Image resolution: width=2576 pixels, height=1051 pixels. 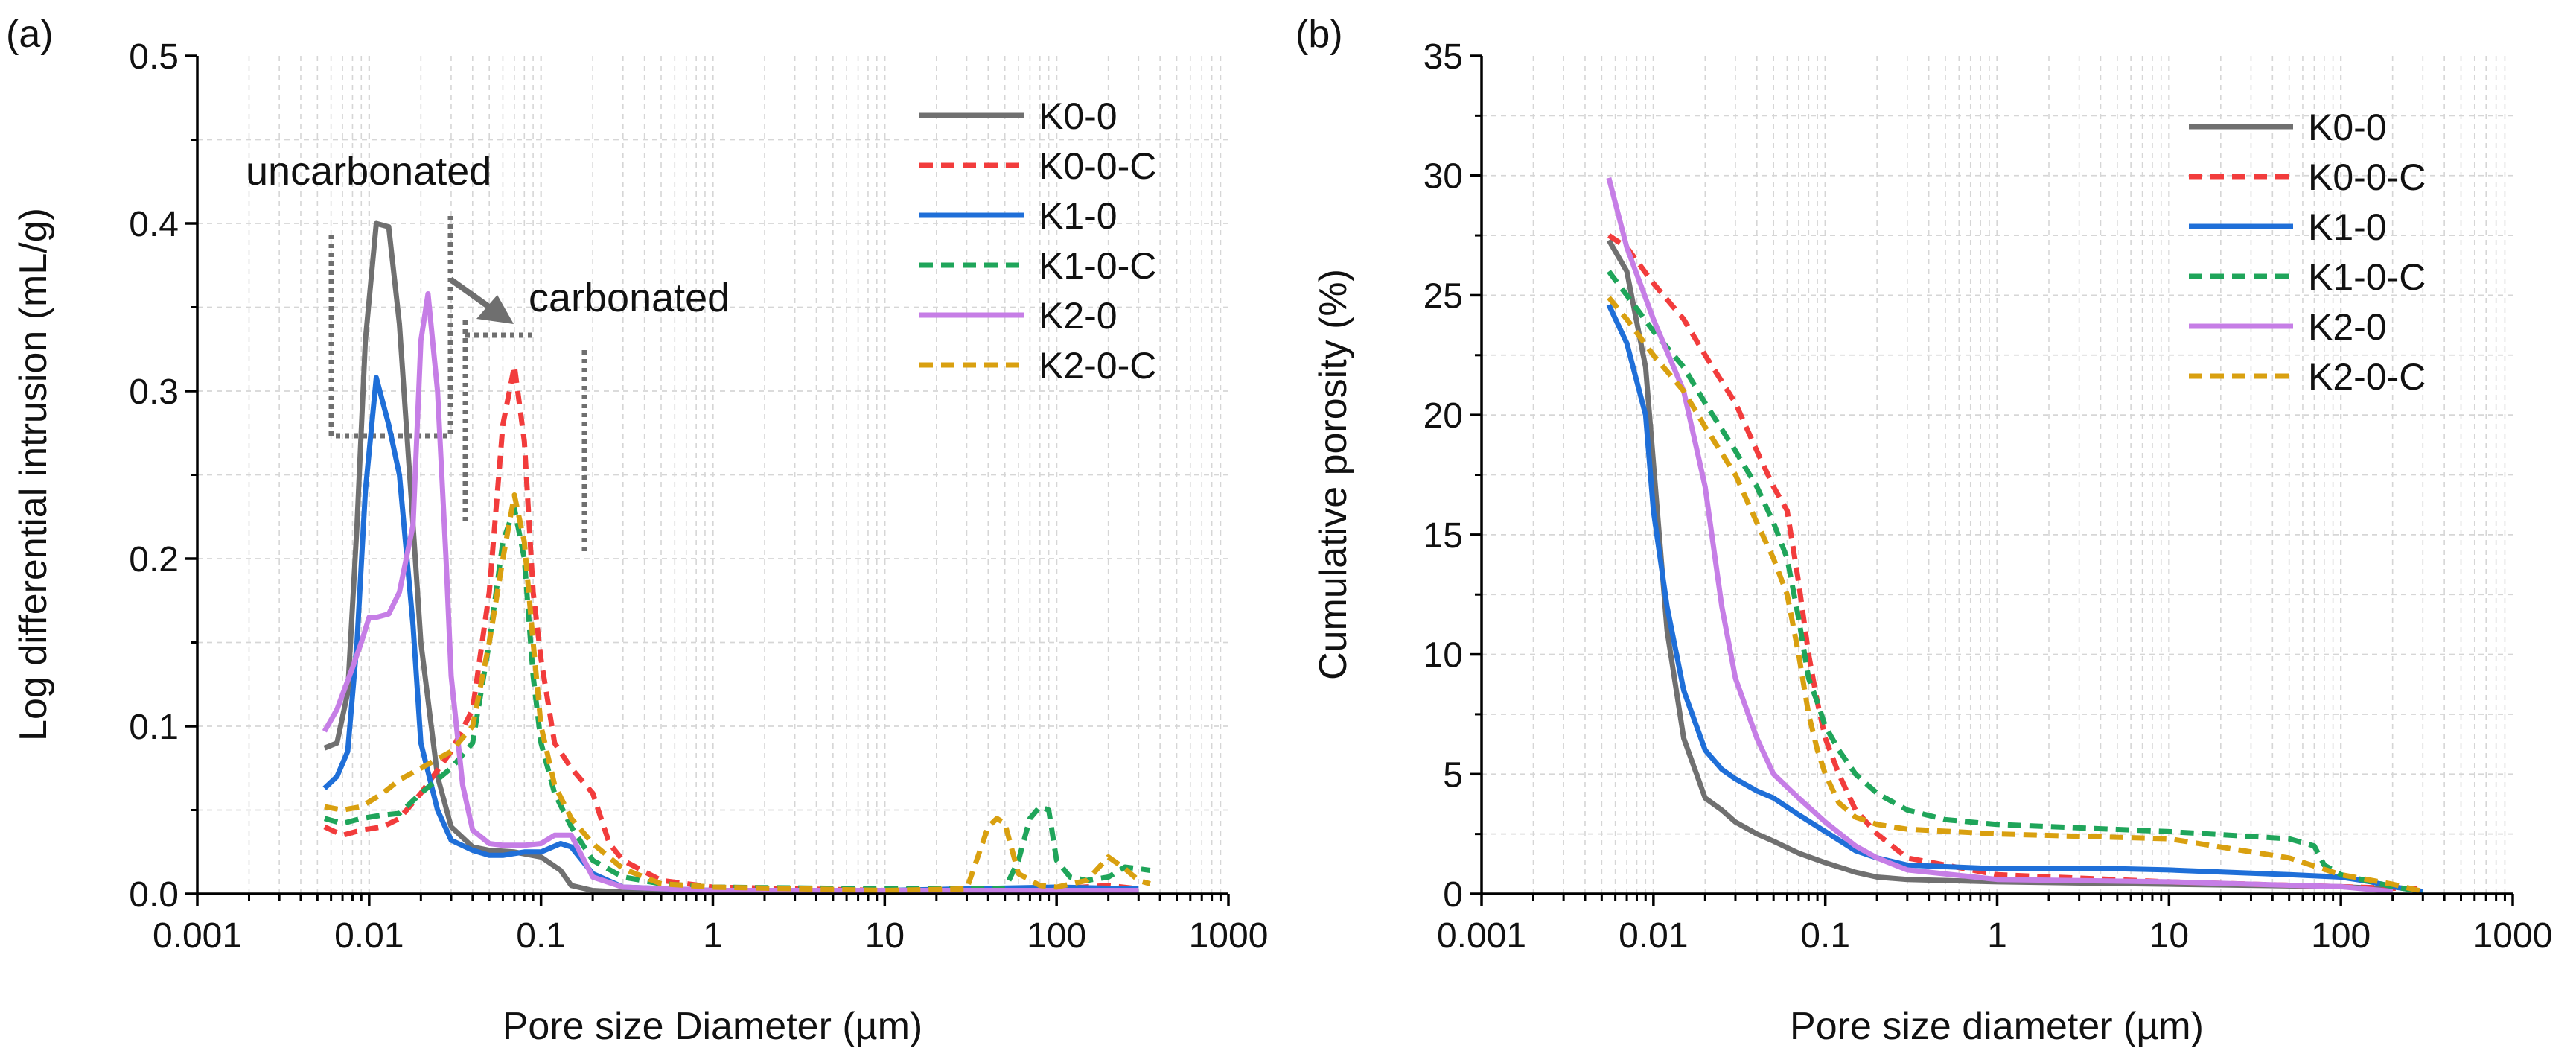 I want to click on y-tick-label: 0.2, so click(x=154, y=560).